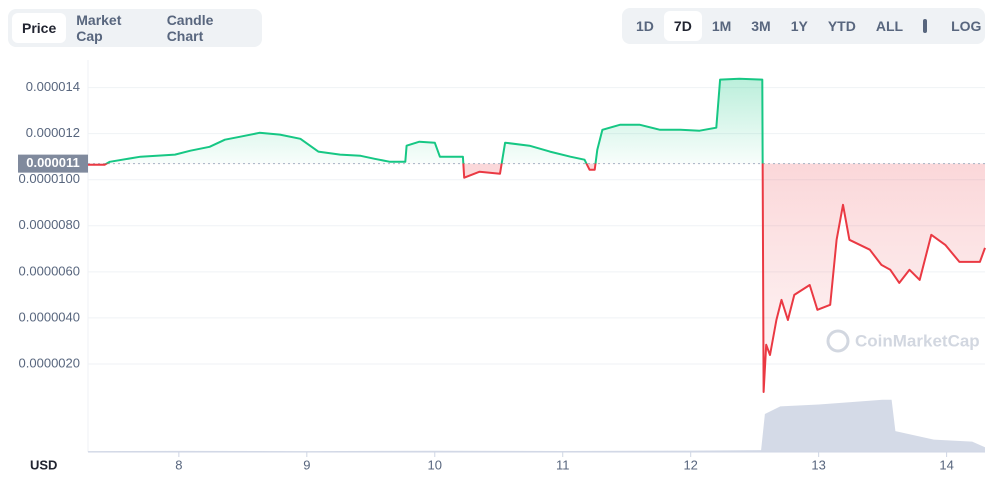 This screenshot has width=1000, height=477. I want to click on y-tick-label: 0.0000080, so click(49, 224).